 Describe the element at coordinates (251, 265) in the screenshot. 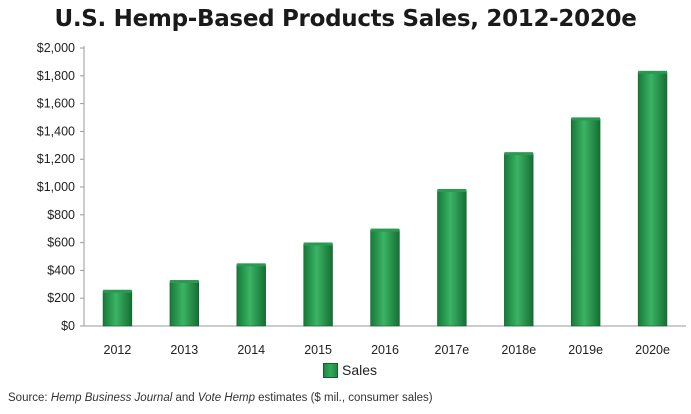

I see `bar-top-2014` at that location.